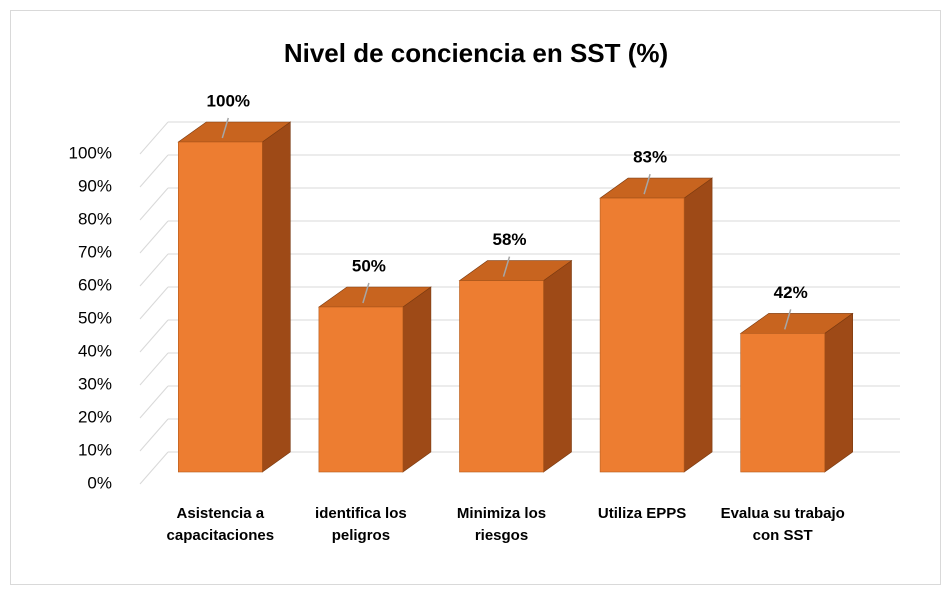 The width and height of the screenshot is (952, 592). Describe the element at coordinates (791, 292) in the screenshot. I see `value-label: 42%` at that location.